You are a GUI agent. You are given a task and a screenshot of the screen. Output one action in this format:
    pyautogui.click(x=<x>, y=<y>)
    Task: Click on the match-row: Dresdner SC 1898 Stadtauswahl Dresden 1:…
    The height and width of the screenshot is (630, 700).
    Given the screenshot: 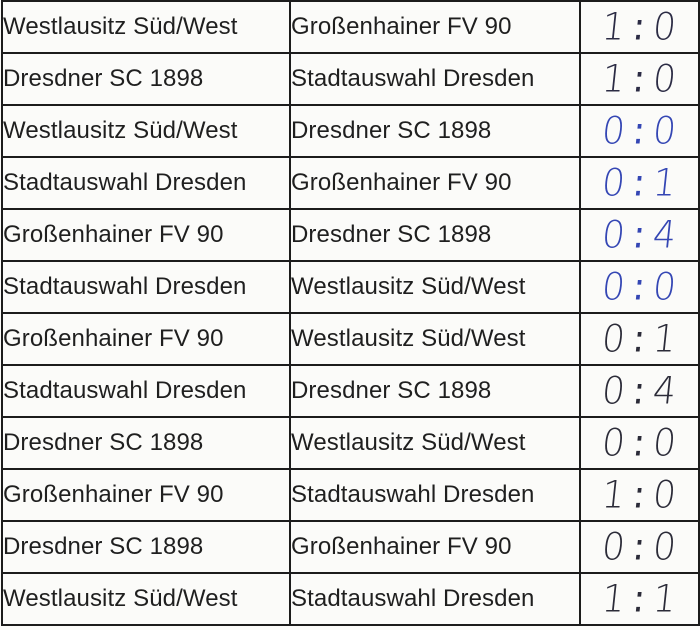 What is the action you would take?
    pyautogui.click(x=350, y=79)
    